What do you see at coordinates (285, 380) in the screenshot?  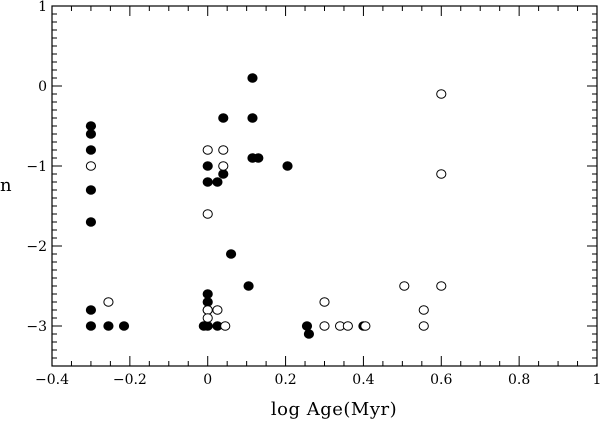 I see `x-tick-label: 0.2` at bounding box center [285, 380].